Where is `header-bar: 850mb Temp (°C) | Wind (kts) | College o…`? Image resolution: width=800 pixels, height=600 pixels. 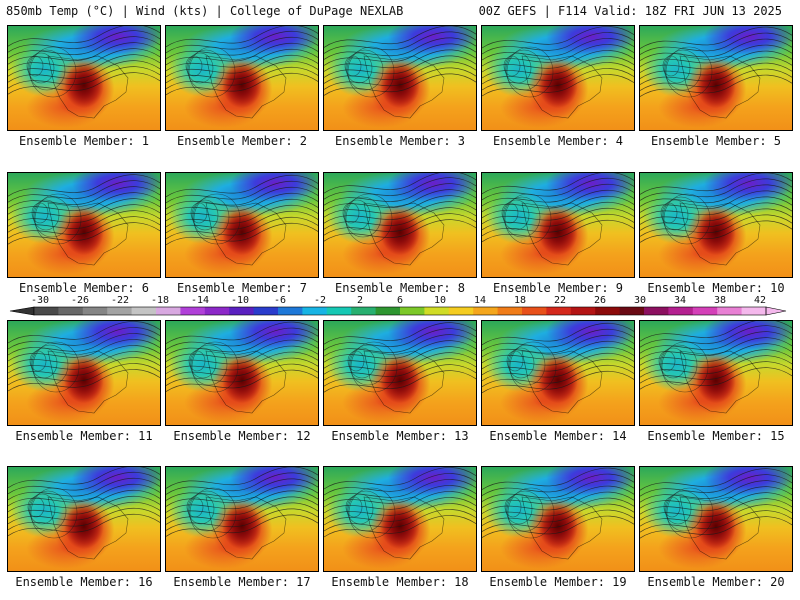
header-bar: 850mb Temp (°C) | Wind (kts) | College o… is located at coordinates (400, 11).